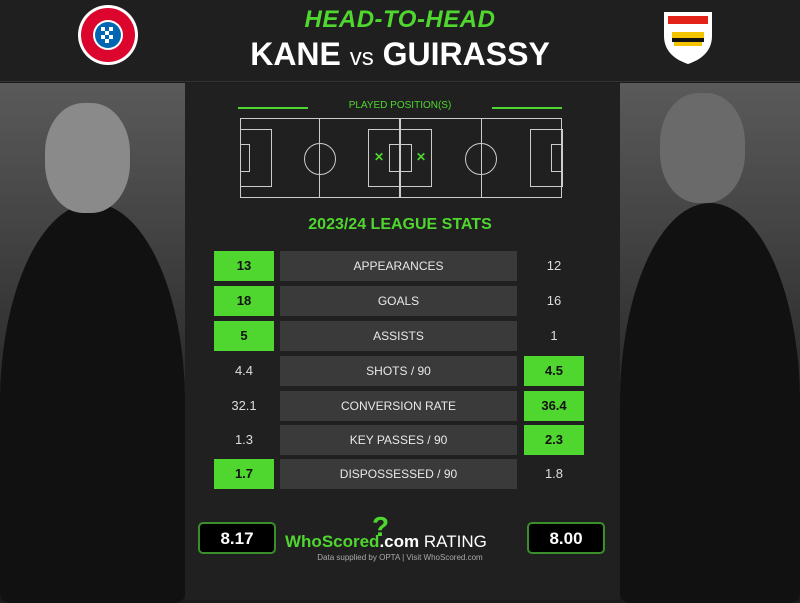 The image size is (800, 603). I want to click on stat-row: 4.4 SHOTS / 90 4.5, so click(399, 371).